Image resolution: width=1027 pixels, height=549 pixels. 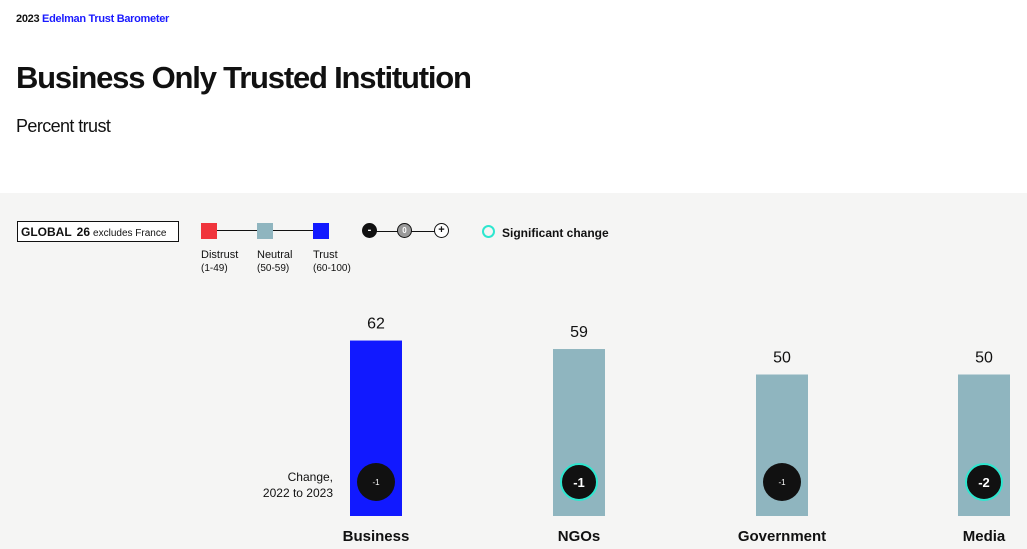 What do you see at coordinates (782, 536) in the screenshot?
I see `category-label-government: Government` at bounding box center [782, 536].